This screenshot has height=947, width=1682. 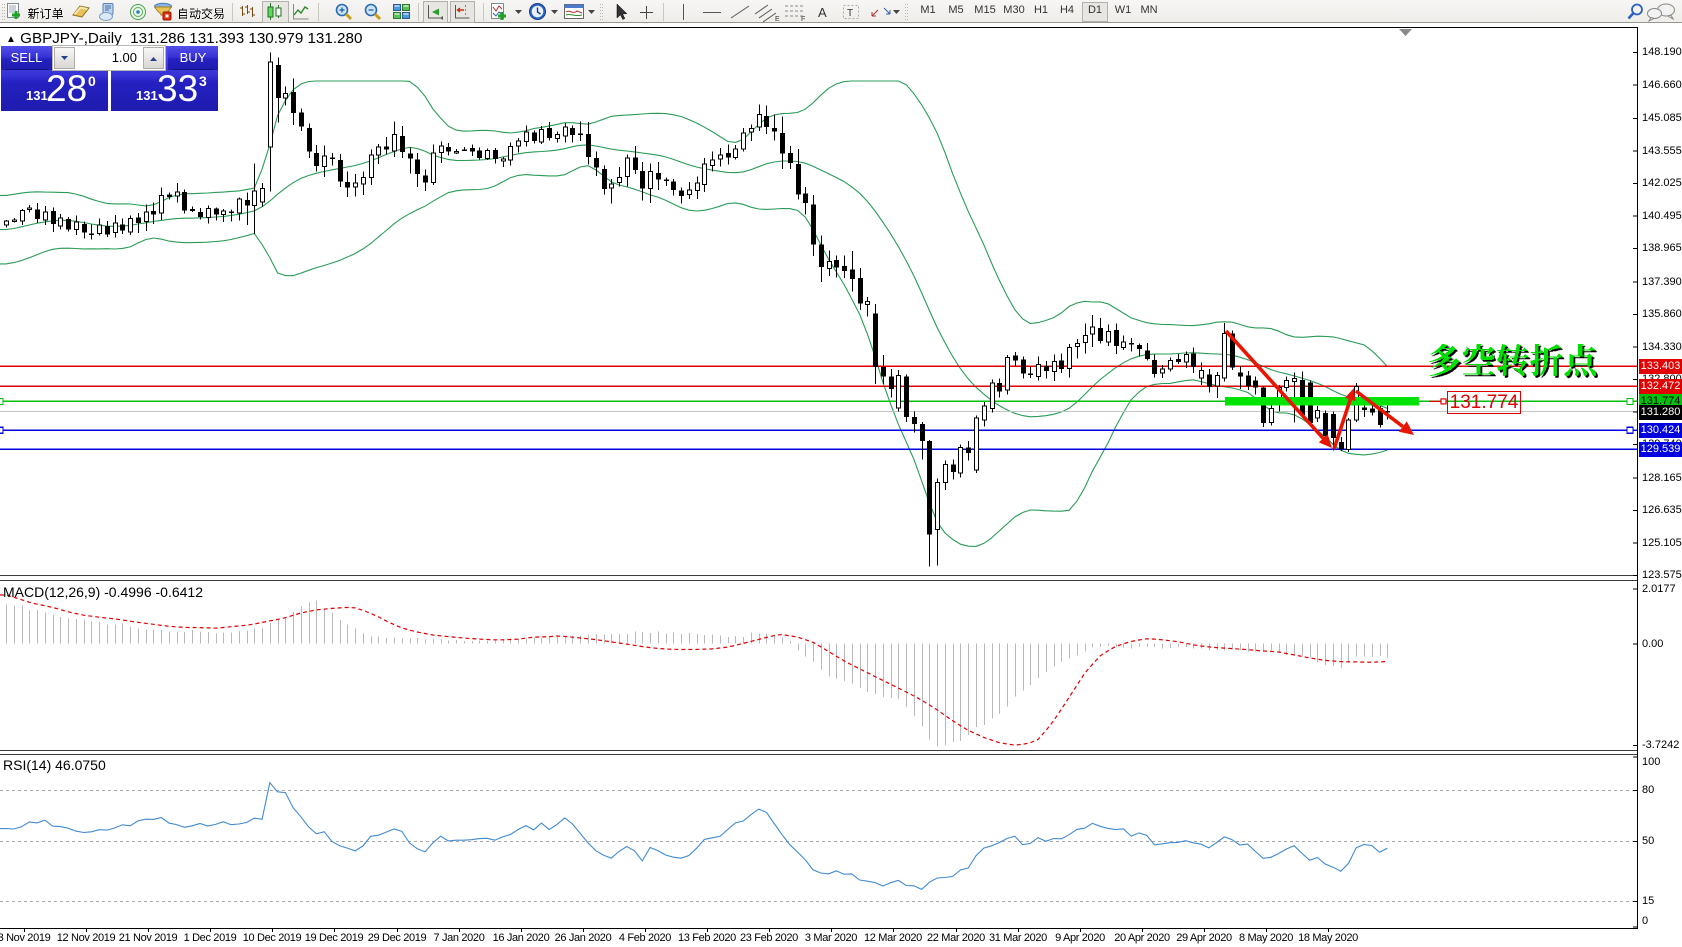 I want to click on svg-text: A, so click(x=822, y=12).